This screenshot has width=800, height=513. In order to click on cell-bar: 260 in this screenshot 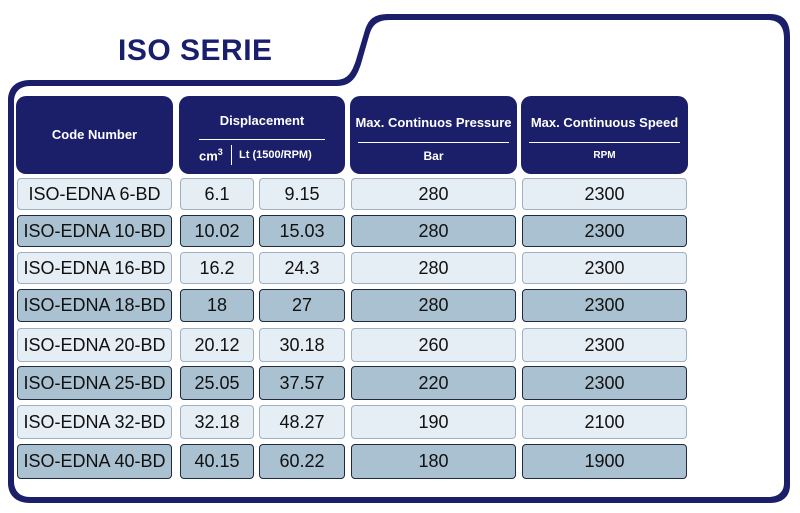, I will do `click(433, 345)`.